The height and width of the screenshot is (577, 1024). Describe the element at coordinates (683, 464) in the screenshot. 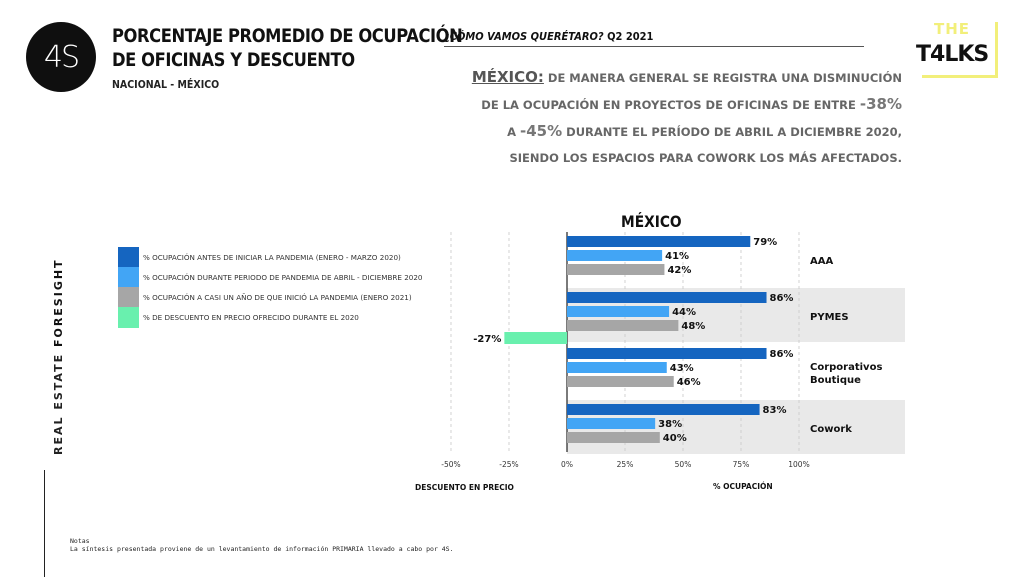

I see `x-tick-label: 50%` at that location.